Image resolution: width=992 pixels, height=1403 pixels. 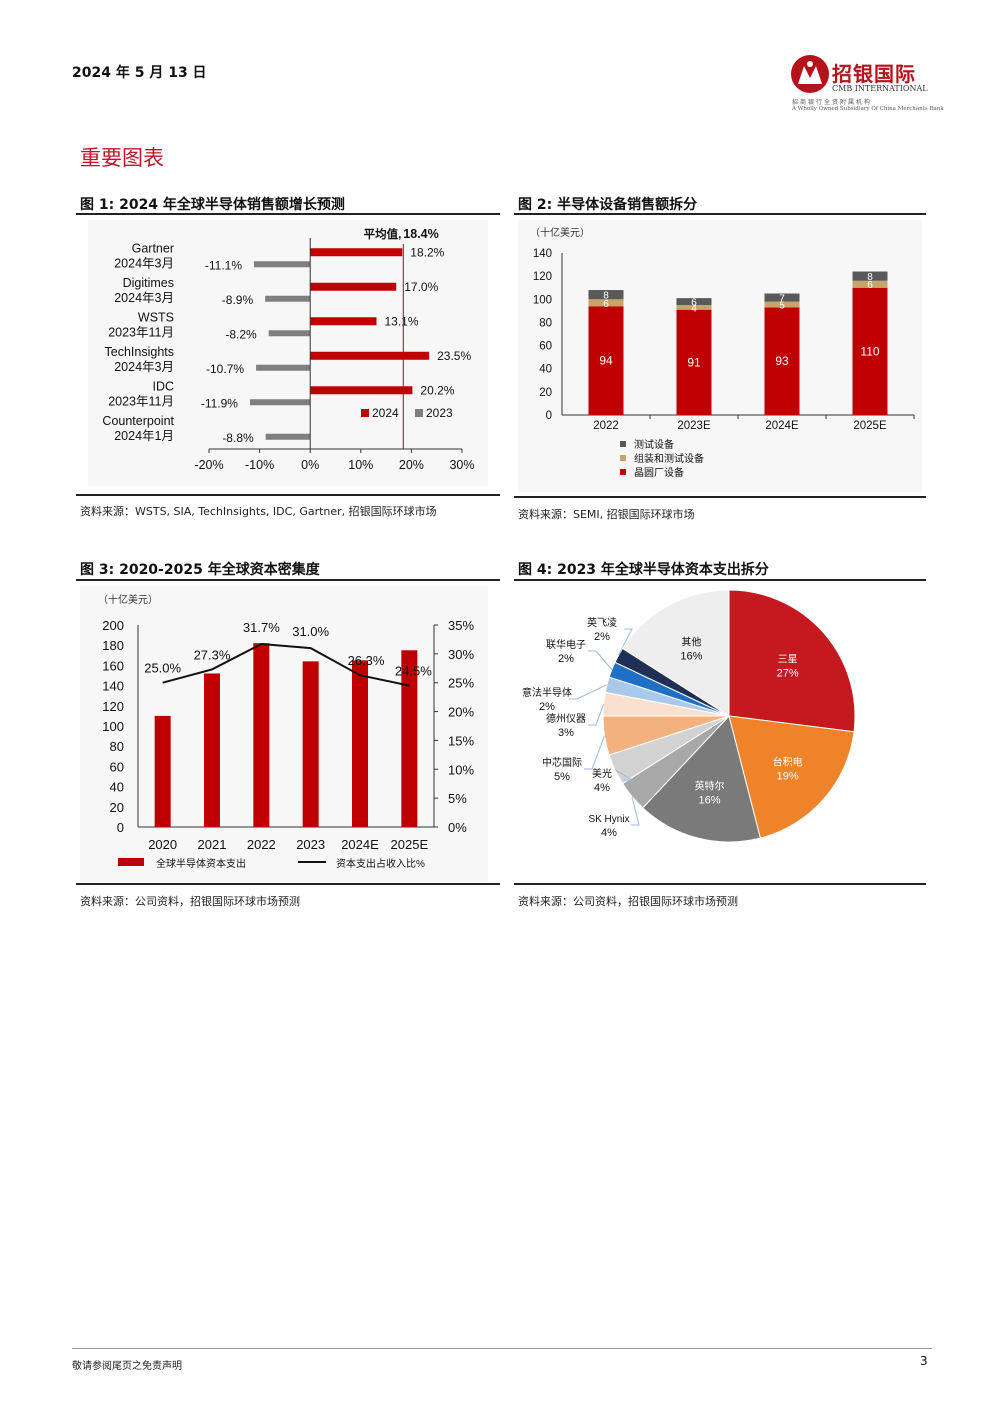 What do you see at coordinates (437, 390) in the screenshot?
I see `bar-2024-label: 20.2%` at bounding box center [437, 390].